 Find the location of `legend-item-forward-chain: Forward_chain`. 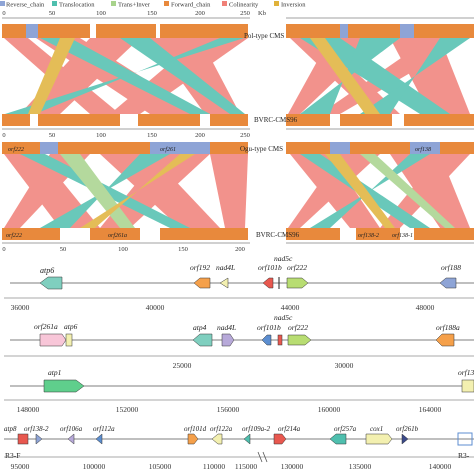

legend-item-forward-chain: Forward_chain is located at coordinates (187, 5).